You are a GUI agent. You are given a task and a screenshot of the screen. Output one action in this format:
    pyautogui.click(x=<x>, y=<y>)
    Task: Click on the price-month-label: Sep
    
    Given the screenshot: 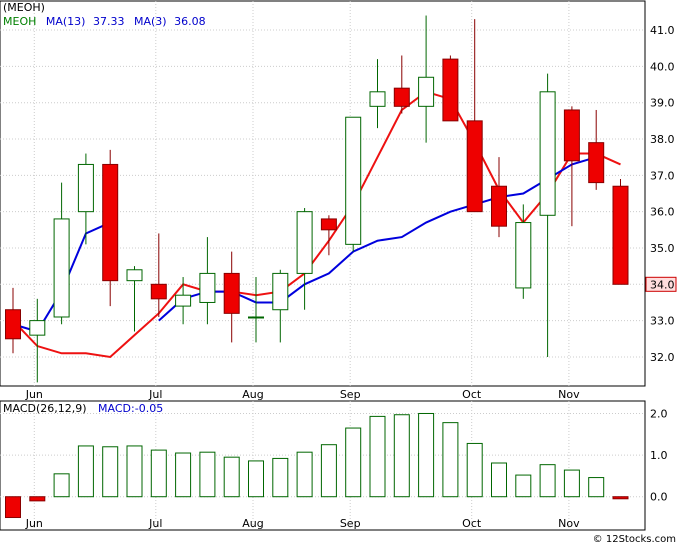 What is the action you would take?
    pyautogui.click(x=350, y=394)
    